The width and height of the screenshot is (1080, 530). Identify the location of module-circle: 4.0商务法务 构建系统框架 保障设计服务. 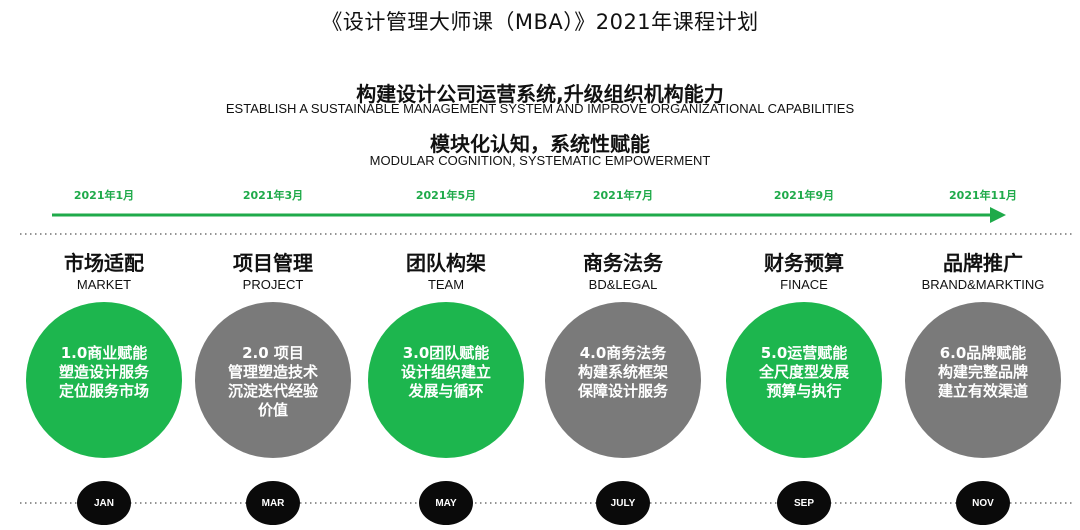
(623, 380).